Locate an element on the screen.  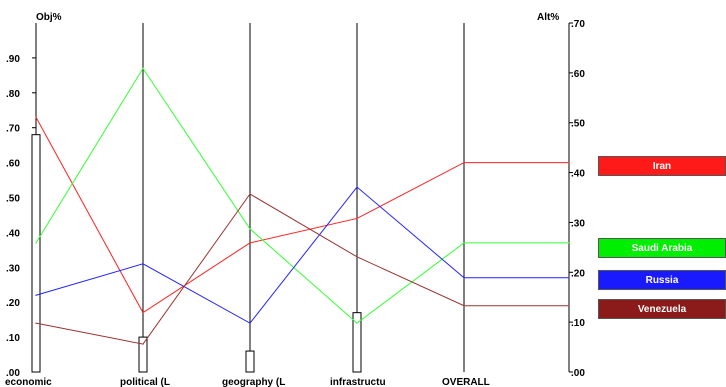
left-tick-label: .90 is located at coordinates (13, 59).